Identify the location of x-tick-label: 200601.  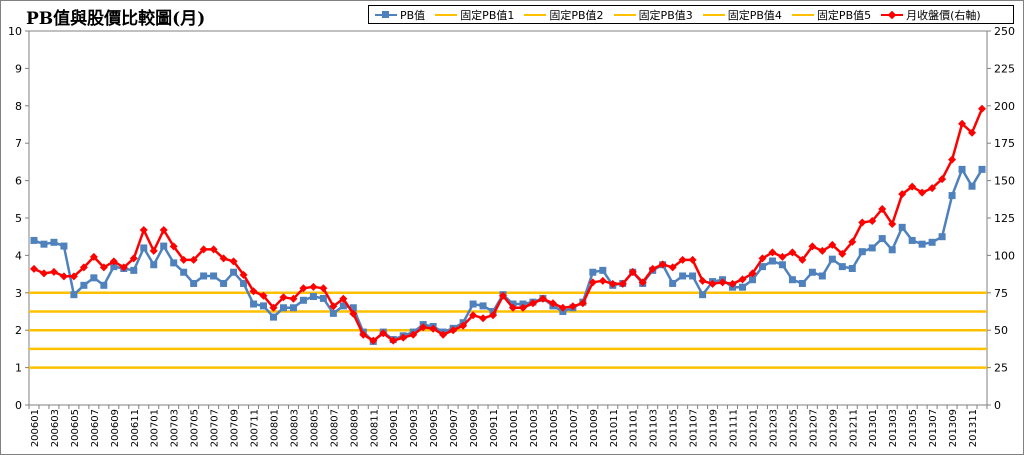
(35, 428).